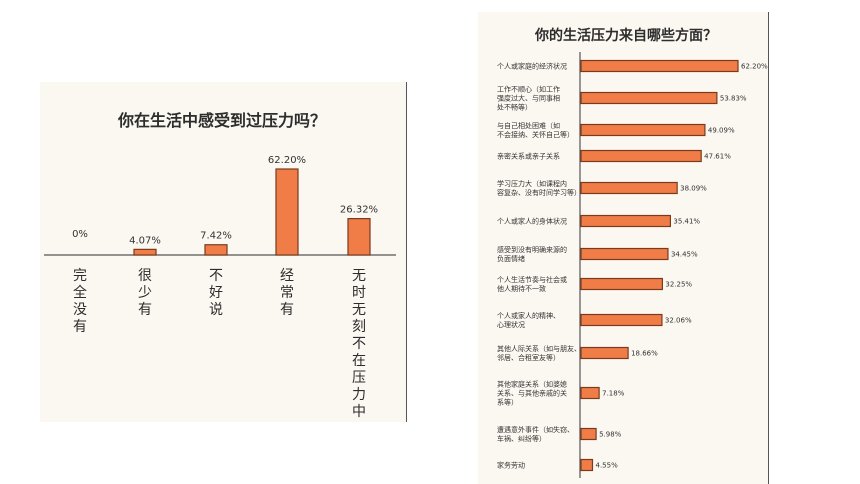 This screenshot has width=860, height=484. I want to click on data-label: 26.32%, so click(359, 210).